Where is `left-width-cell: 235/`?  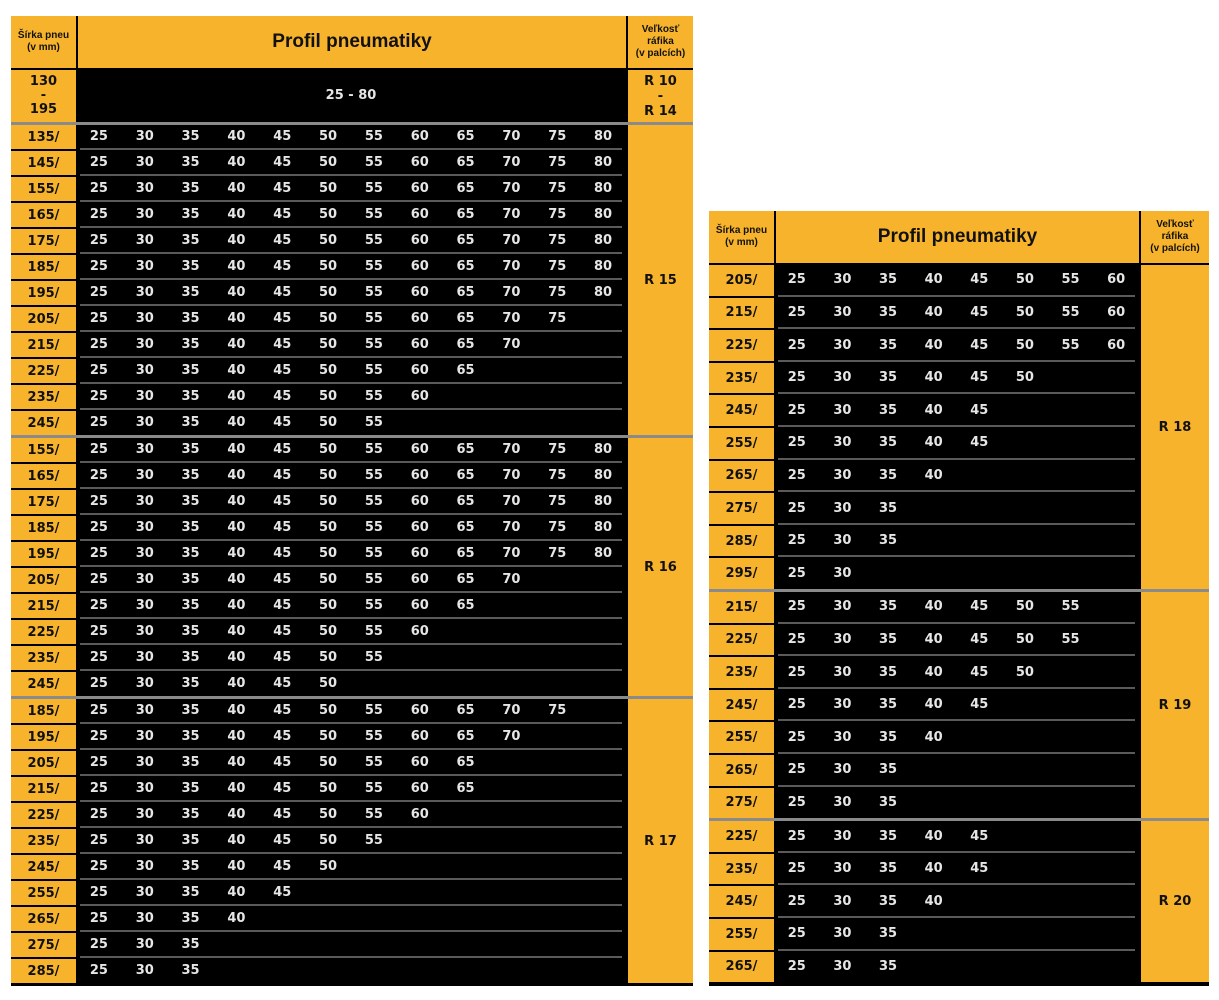
left-width-cell: 235/ is located at coordinates (43, 658).